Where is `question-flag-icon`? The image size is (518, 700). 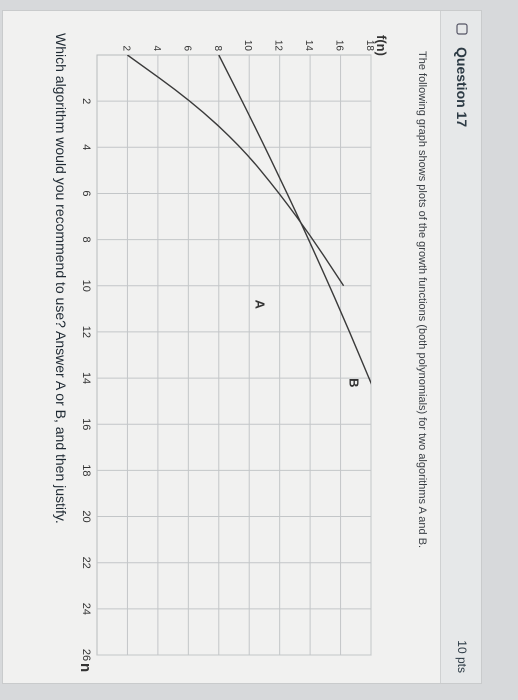
question-flag-icon is located at coordinates (462, 29).